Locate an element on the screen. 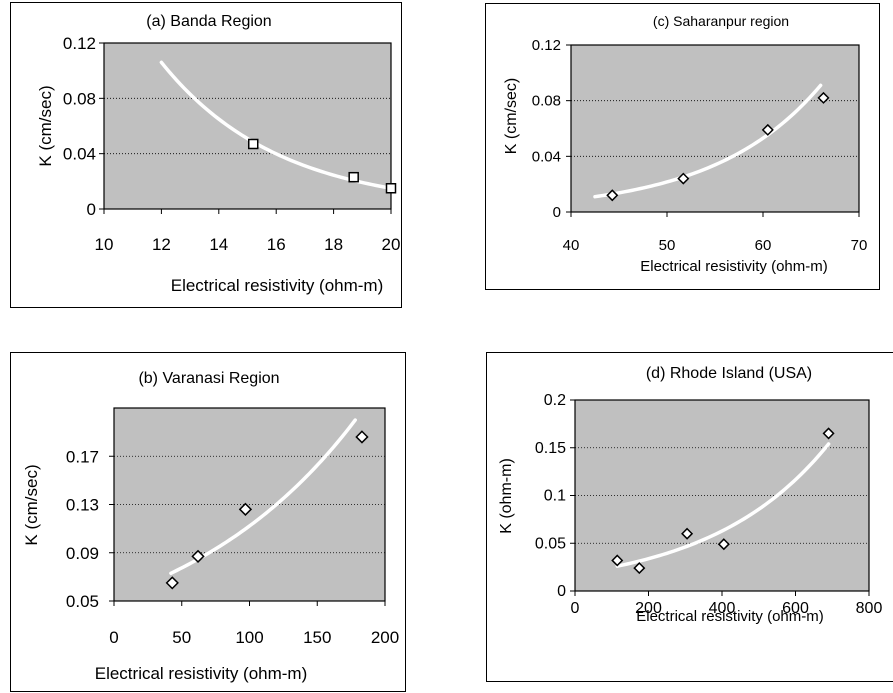 This screenshot has height=693, width=893. x-tick-label: 100 is located at coordinates (249, 637).